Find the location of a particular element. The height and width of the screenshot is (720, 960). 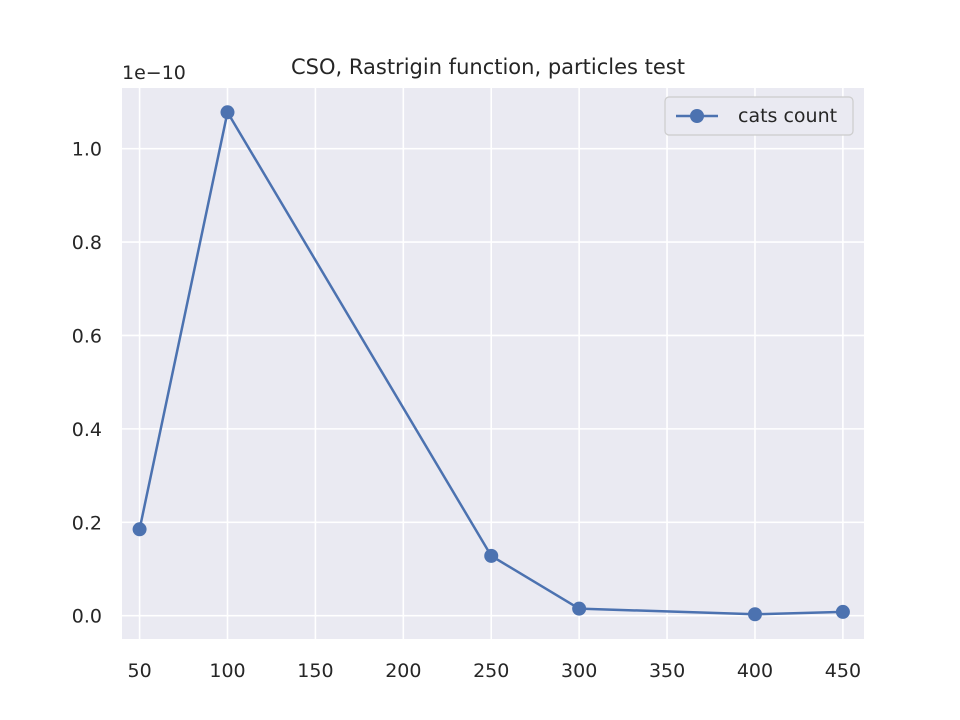

y-tick-label: 0.8 is located at coordinates (87, 243).